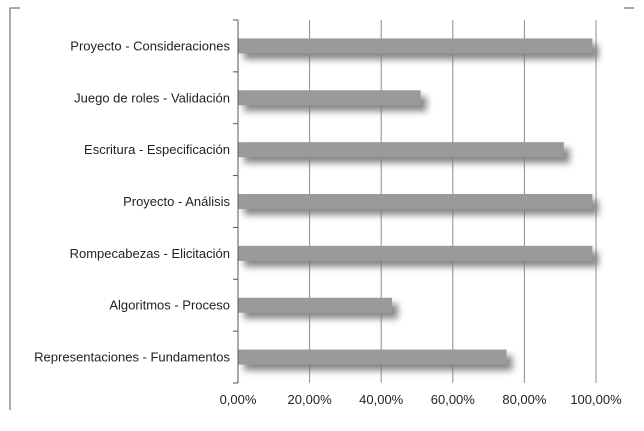 The width and height of the screenshot is (644, 431). Describe the element at coordinates (310, 399) in the screenshot. I see `x-tick-label: 20,00%` at that location.